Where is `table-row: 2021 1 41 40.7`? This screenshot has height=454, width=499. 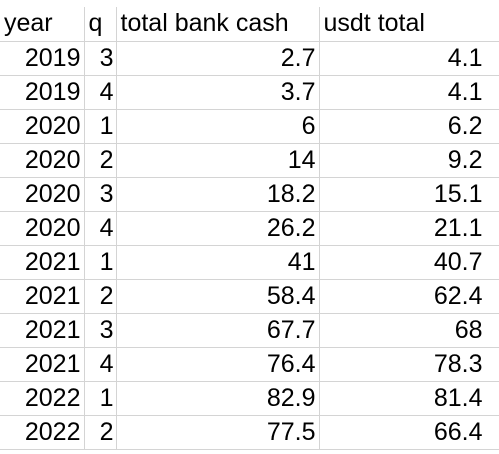
table-row: 2021 1 41 40.7 is located at coordinates (249, 262).